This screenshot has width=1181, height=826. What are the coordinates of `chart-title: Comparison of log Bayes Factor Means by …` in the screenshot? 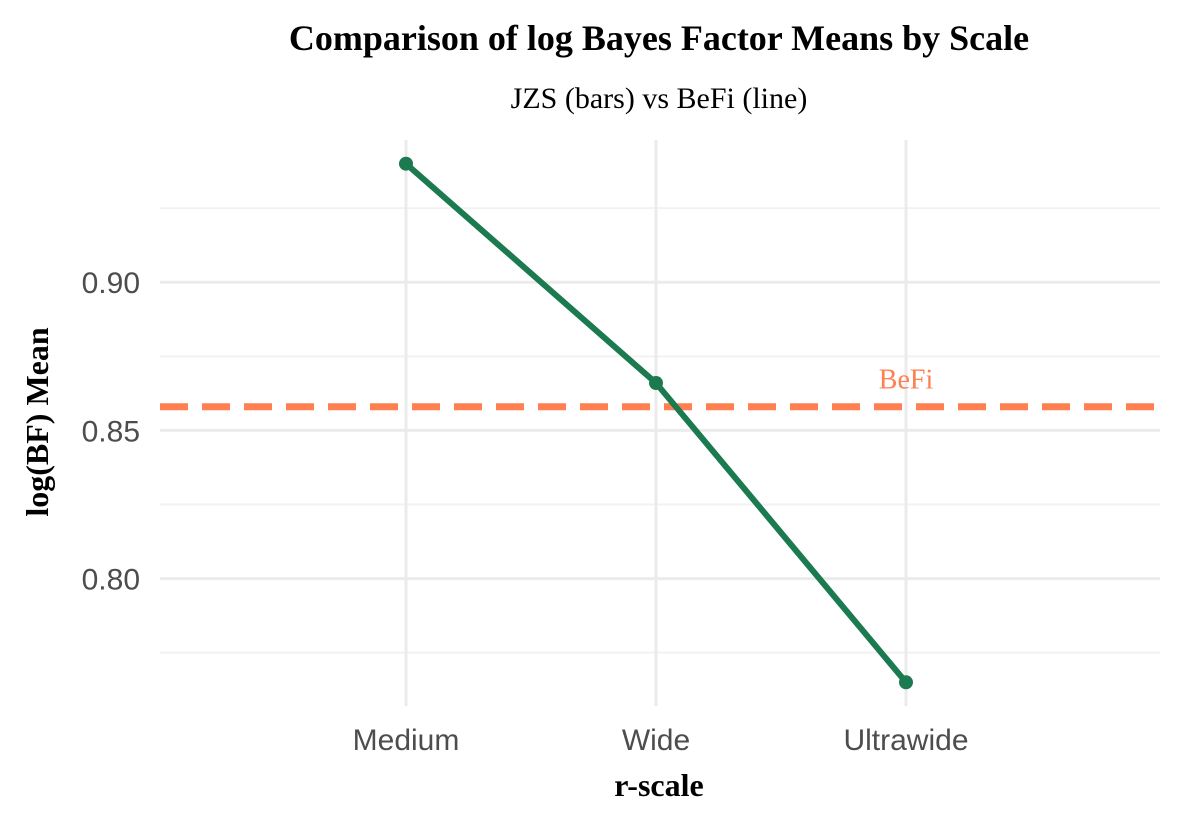 It's located at (659, 38).